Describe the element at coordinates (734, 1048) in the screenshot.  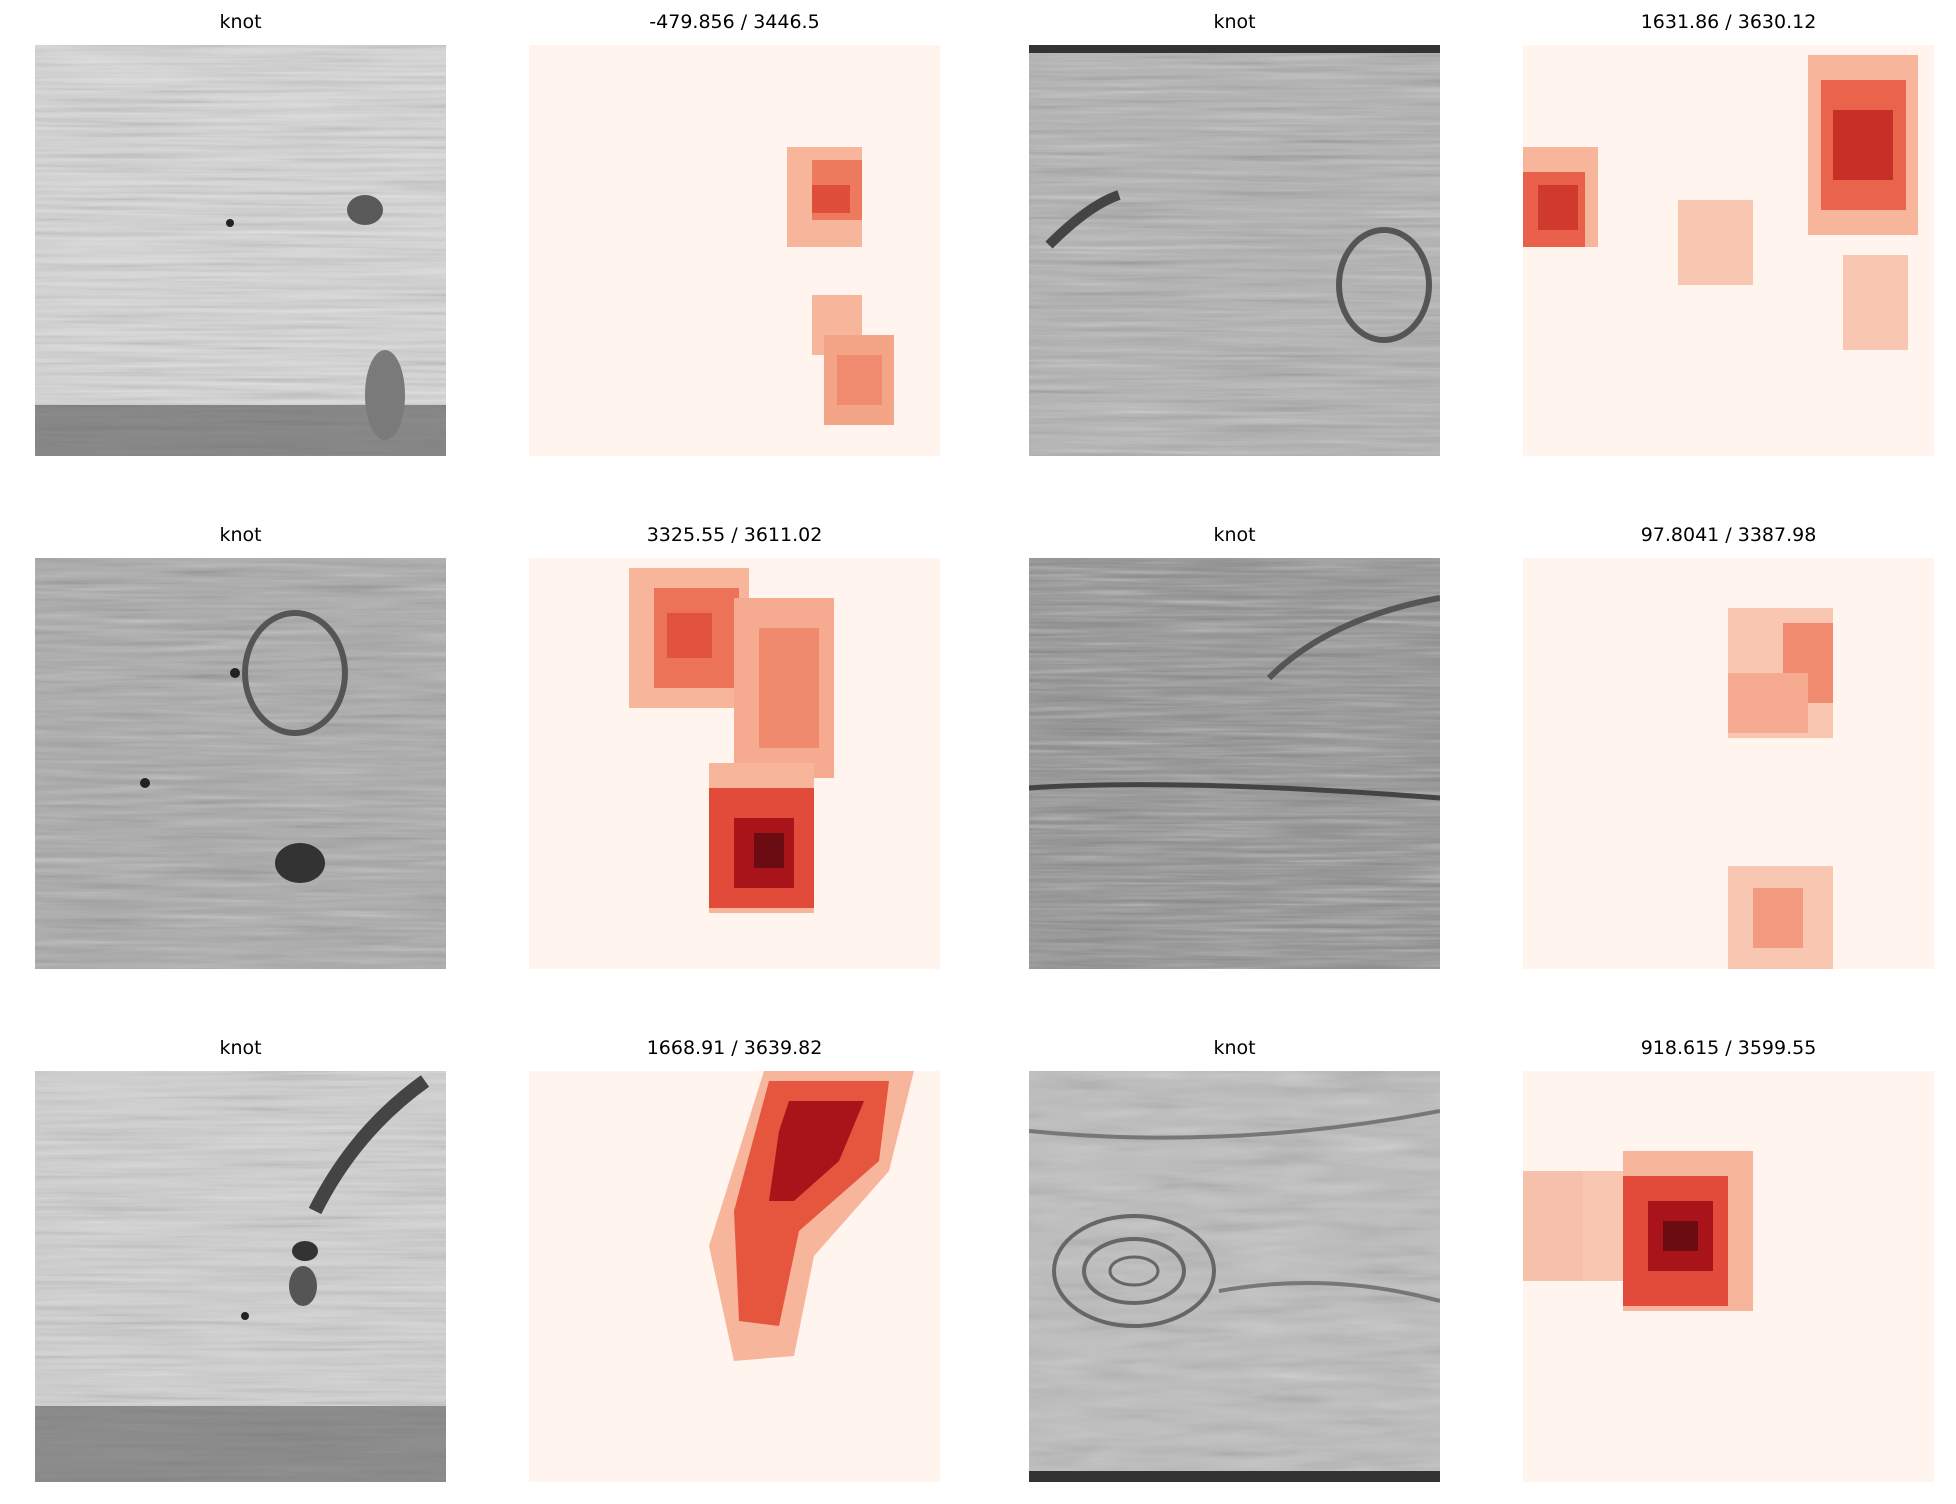
I see `panel-title: 1668.91 / 3639.82` at that location.